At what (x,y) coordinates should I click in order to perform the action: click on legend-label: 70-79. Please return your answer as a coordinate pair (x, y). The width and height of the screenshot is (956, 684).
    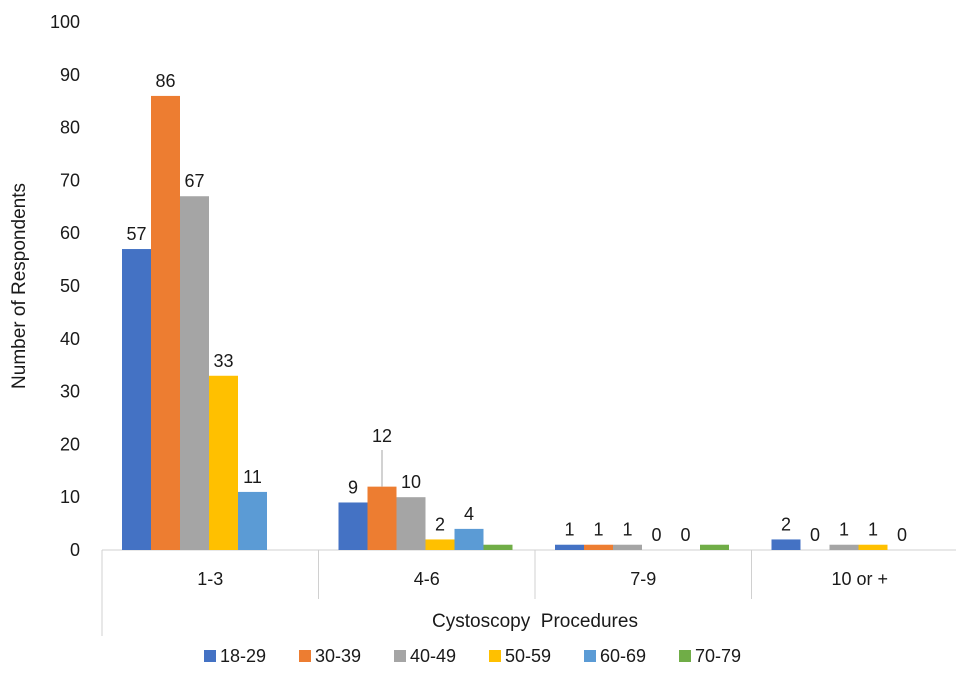
    Looking at the image, I should click on (718, 656).